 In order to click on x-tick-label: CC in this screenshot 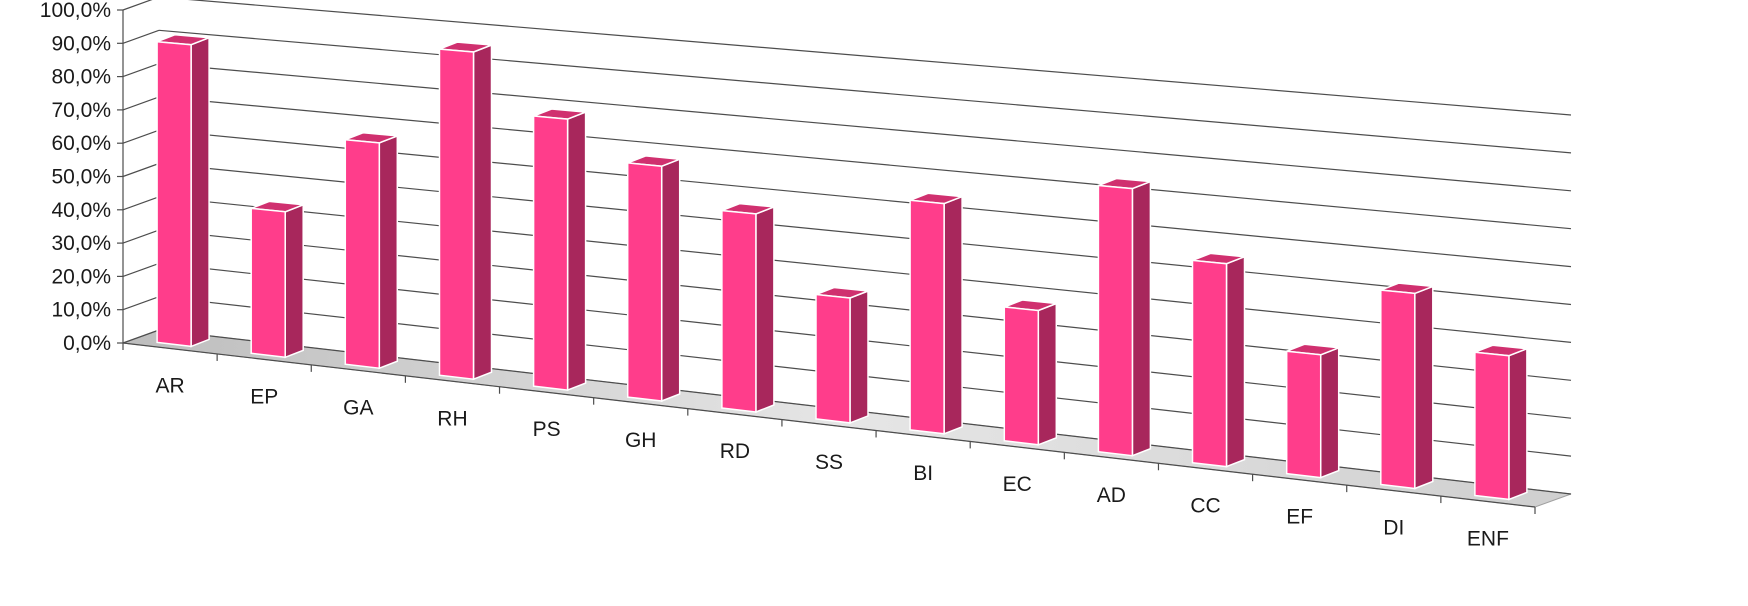, I will do `click(1205, 506)`.